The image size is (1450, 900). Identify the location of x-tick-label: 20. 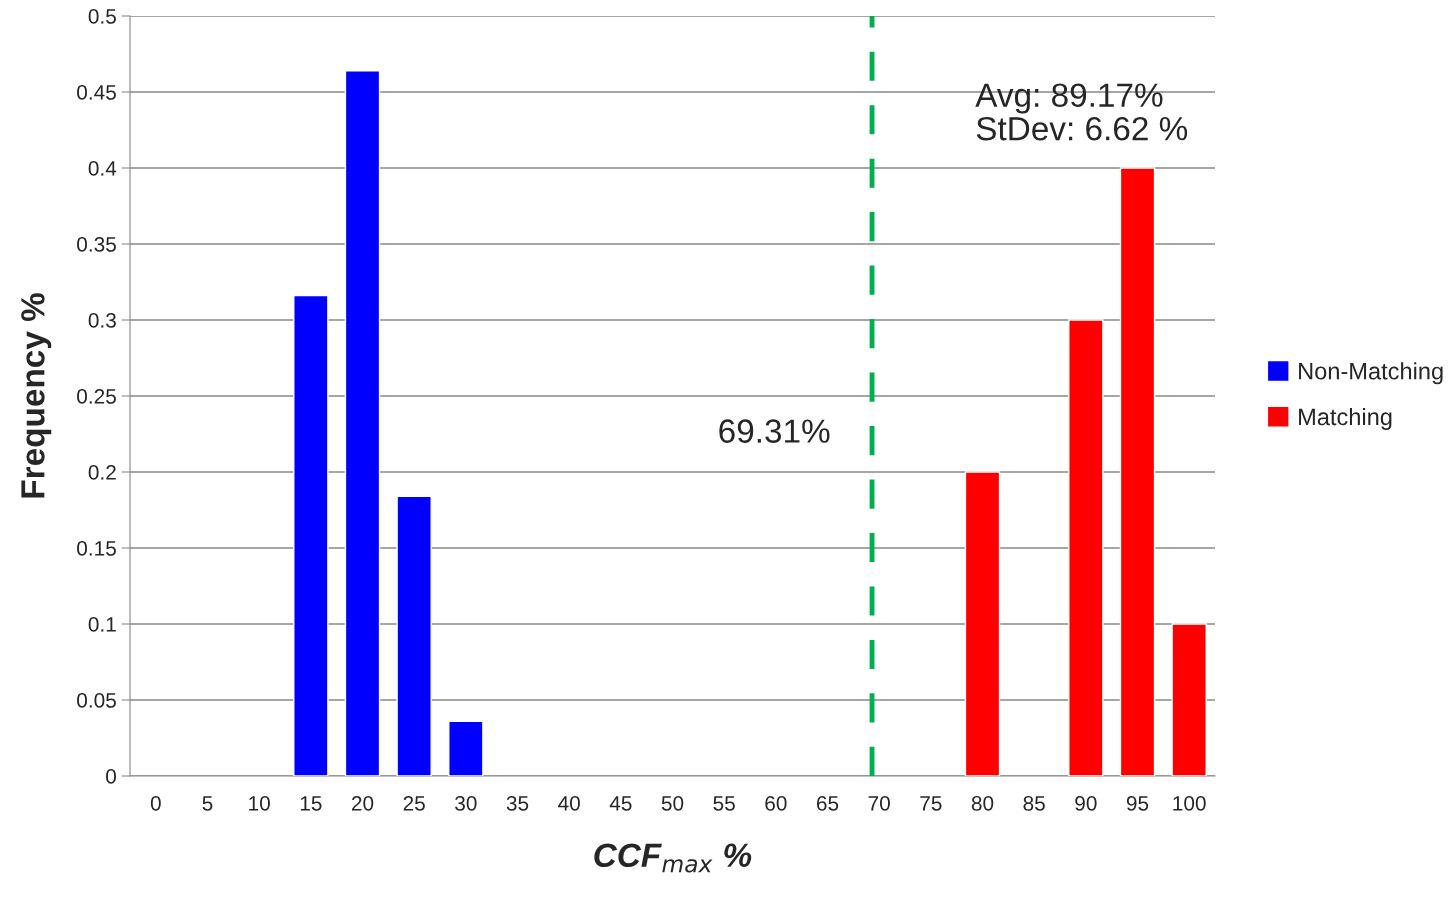
(362, 803).